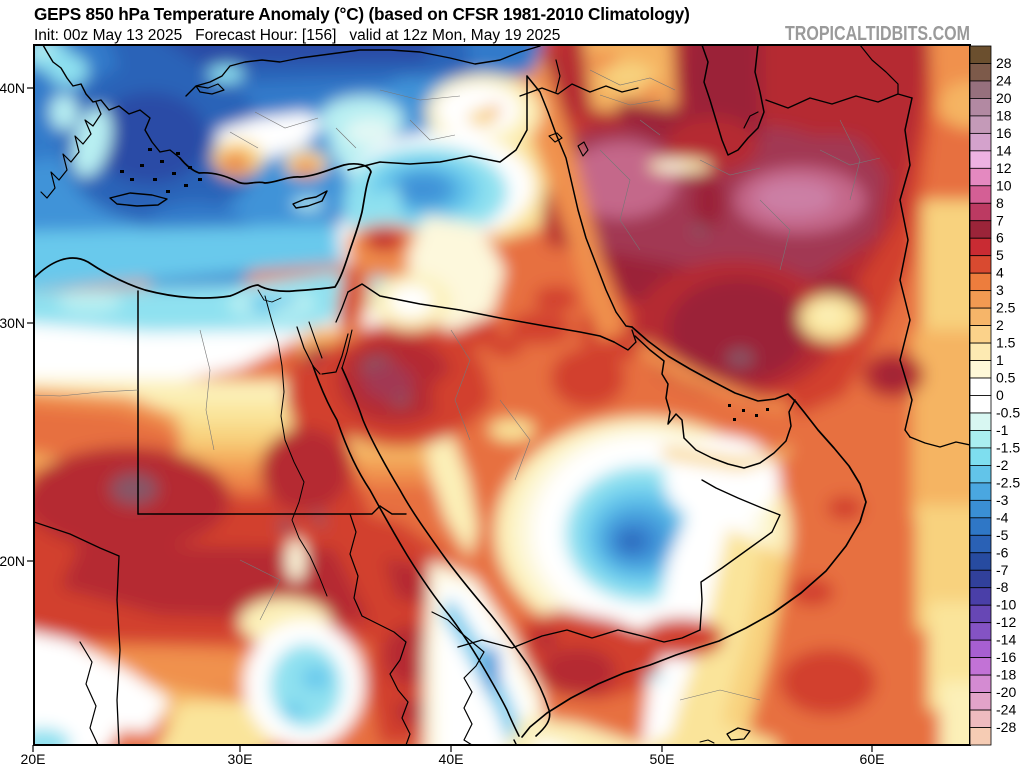 The width and height of the screenshot is (1024, 766). What do you see at coordinates (1006, 605) in the screenshot?
I see `svg-text: -10` at bounding box center [1006, 605].